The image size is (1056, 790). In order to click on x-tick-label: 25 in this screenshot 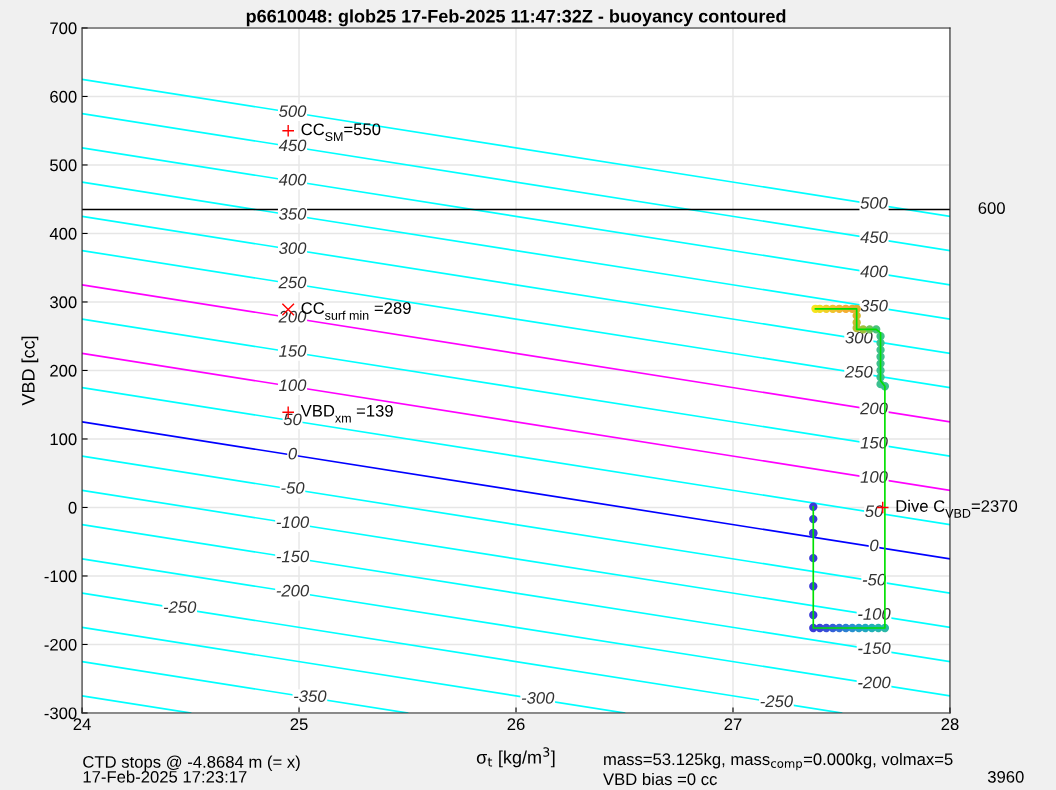, I will do `click(299, 724)`.